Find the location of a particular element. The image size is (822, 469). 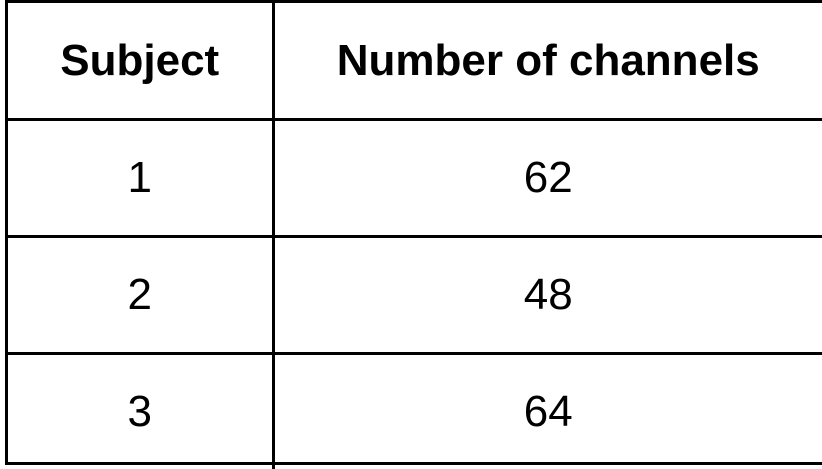

cell-subject: 2 is located at coordinates (140, 295).